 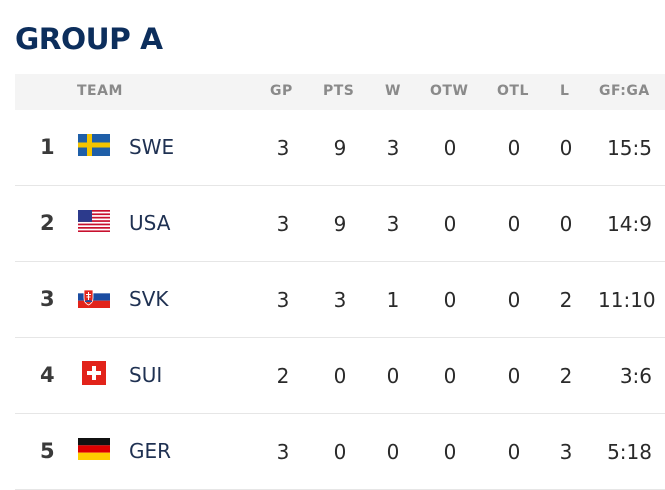 I want to click on pts-value: 3, so click(x=340, y=300).